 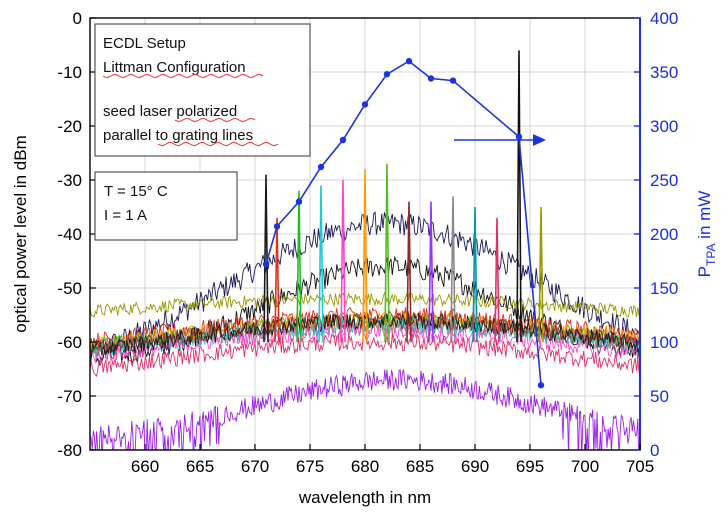 I want to click on x-tick-label: 705, so click(x=640, y=466).